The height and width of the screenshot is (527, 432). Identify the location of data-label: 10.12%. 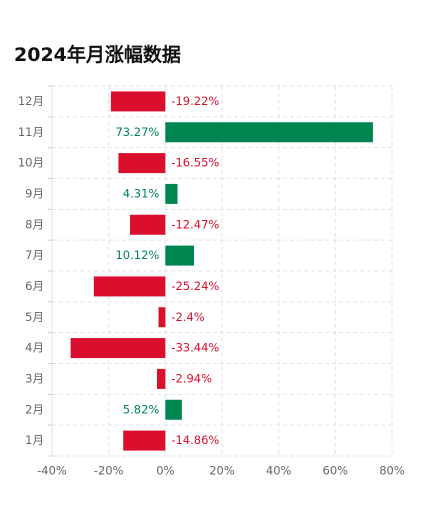
(137, 255).